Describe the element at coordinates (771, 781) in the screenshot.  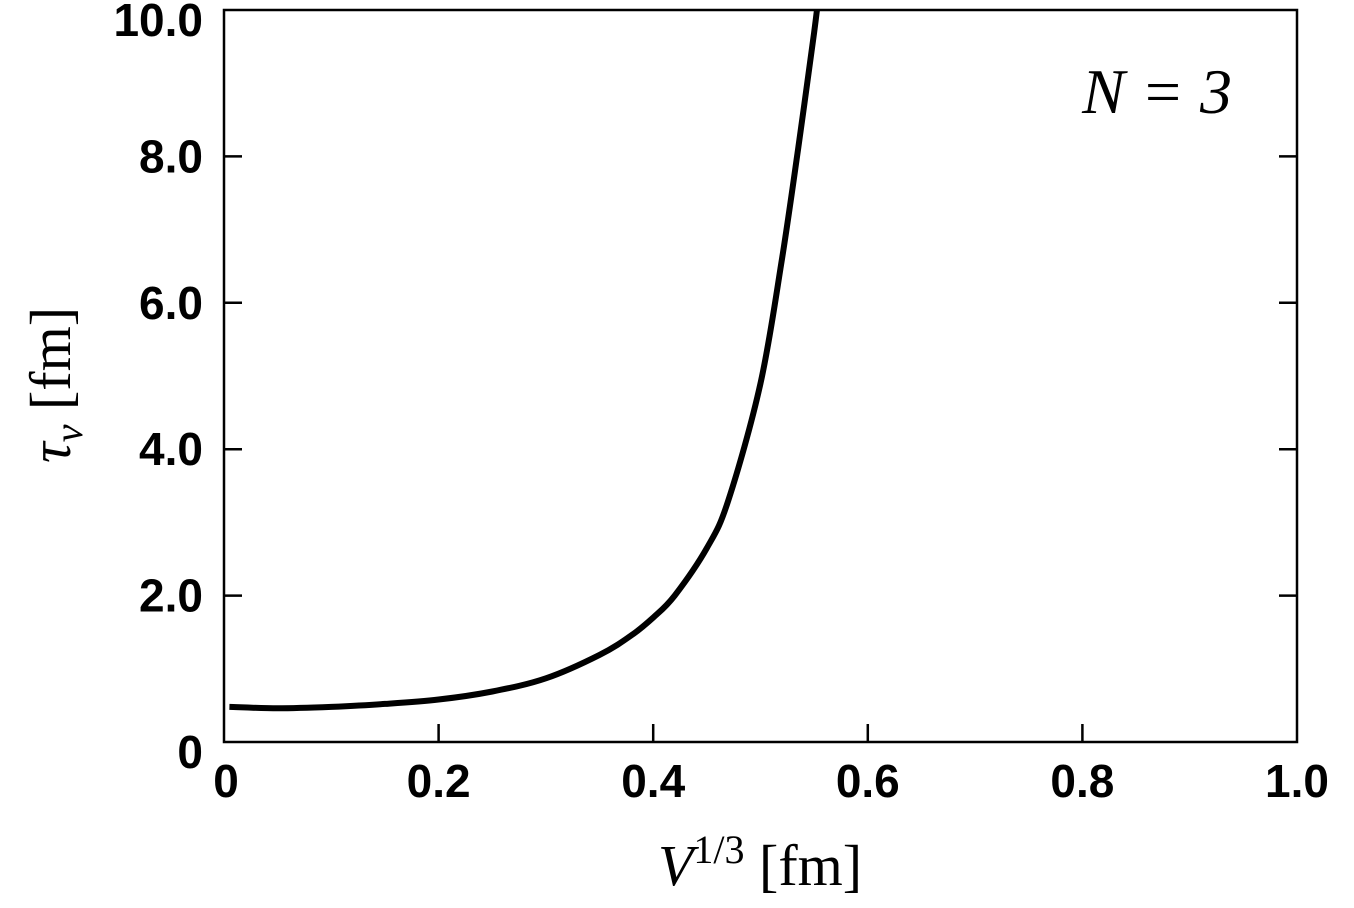
I see `x-axis-tick-labels: 0 0.2 0.4 0.6 0.8 1.0` at that location.